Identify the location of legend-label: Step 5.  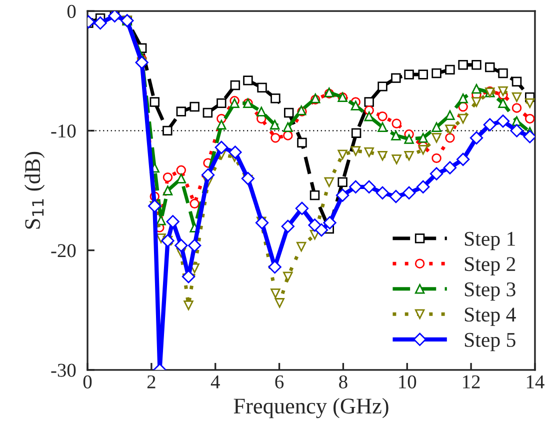
(490, 342).